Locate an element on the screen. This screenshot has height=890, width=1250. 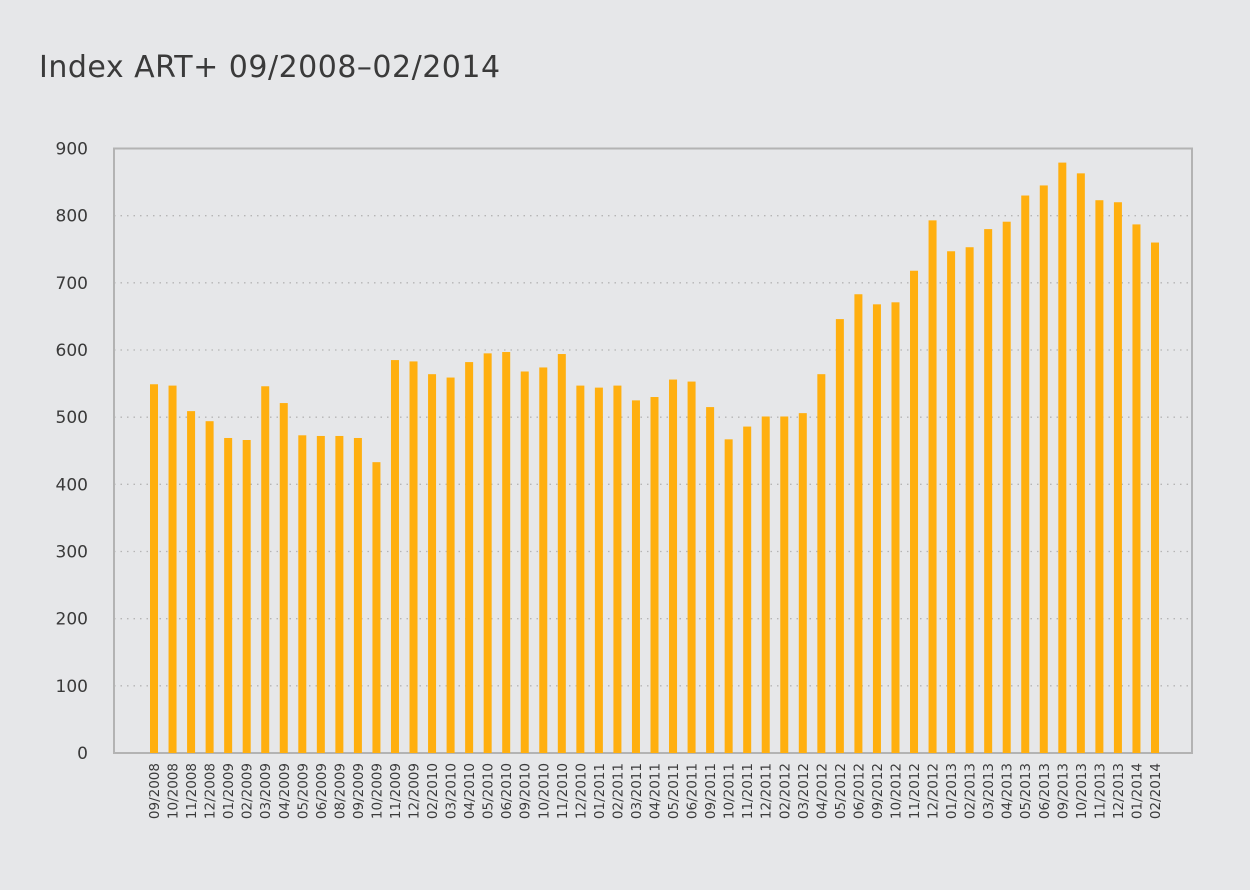
x-tick-label: 04/2009 is located at coordinates (285, 791).